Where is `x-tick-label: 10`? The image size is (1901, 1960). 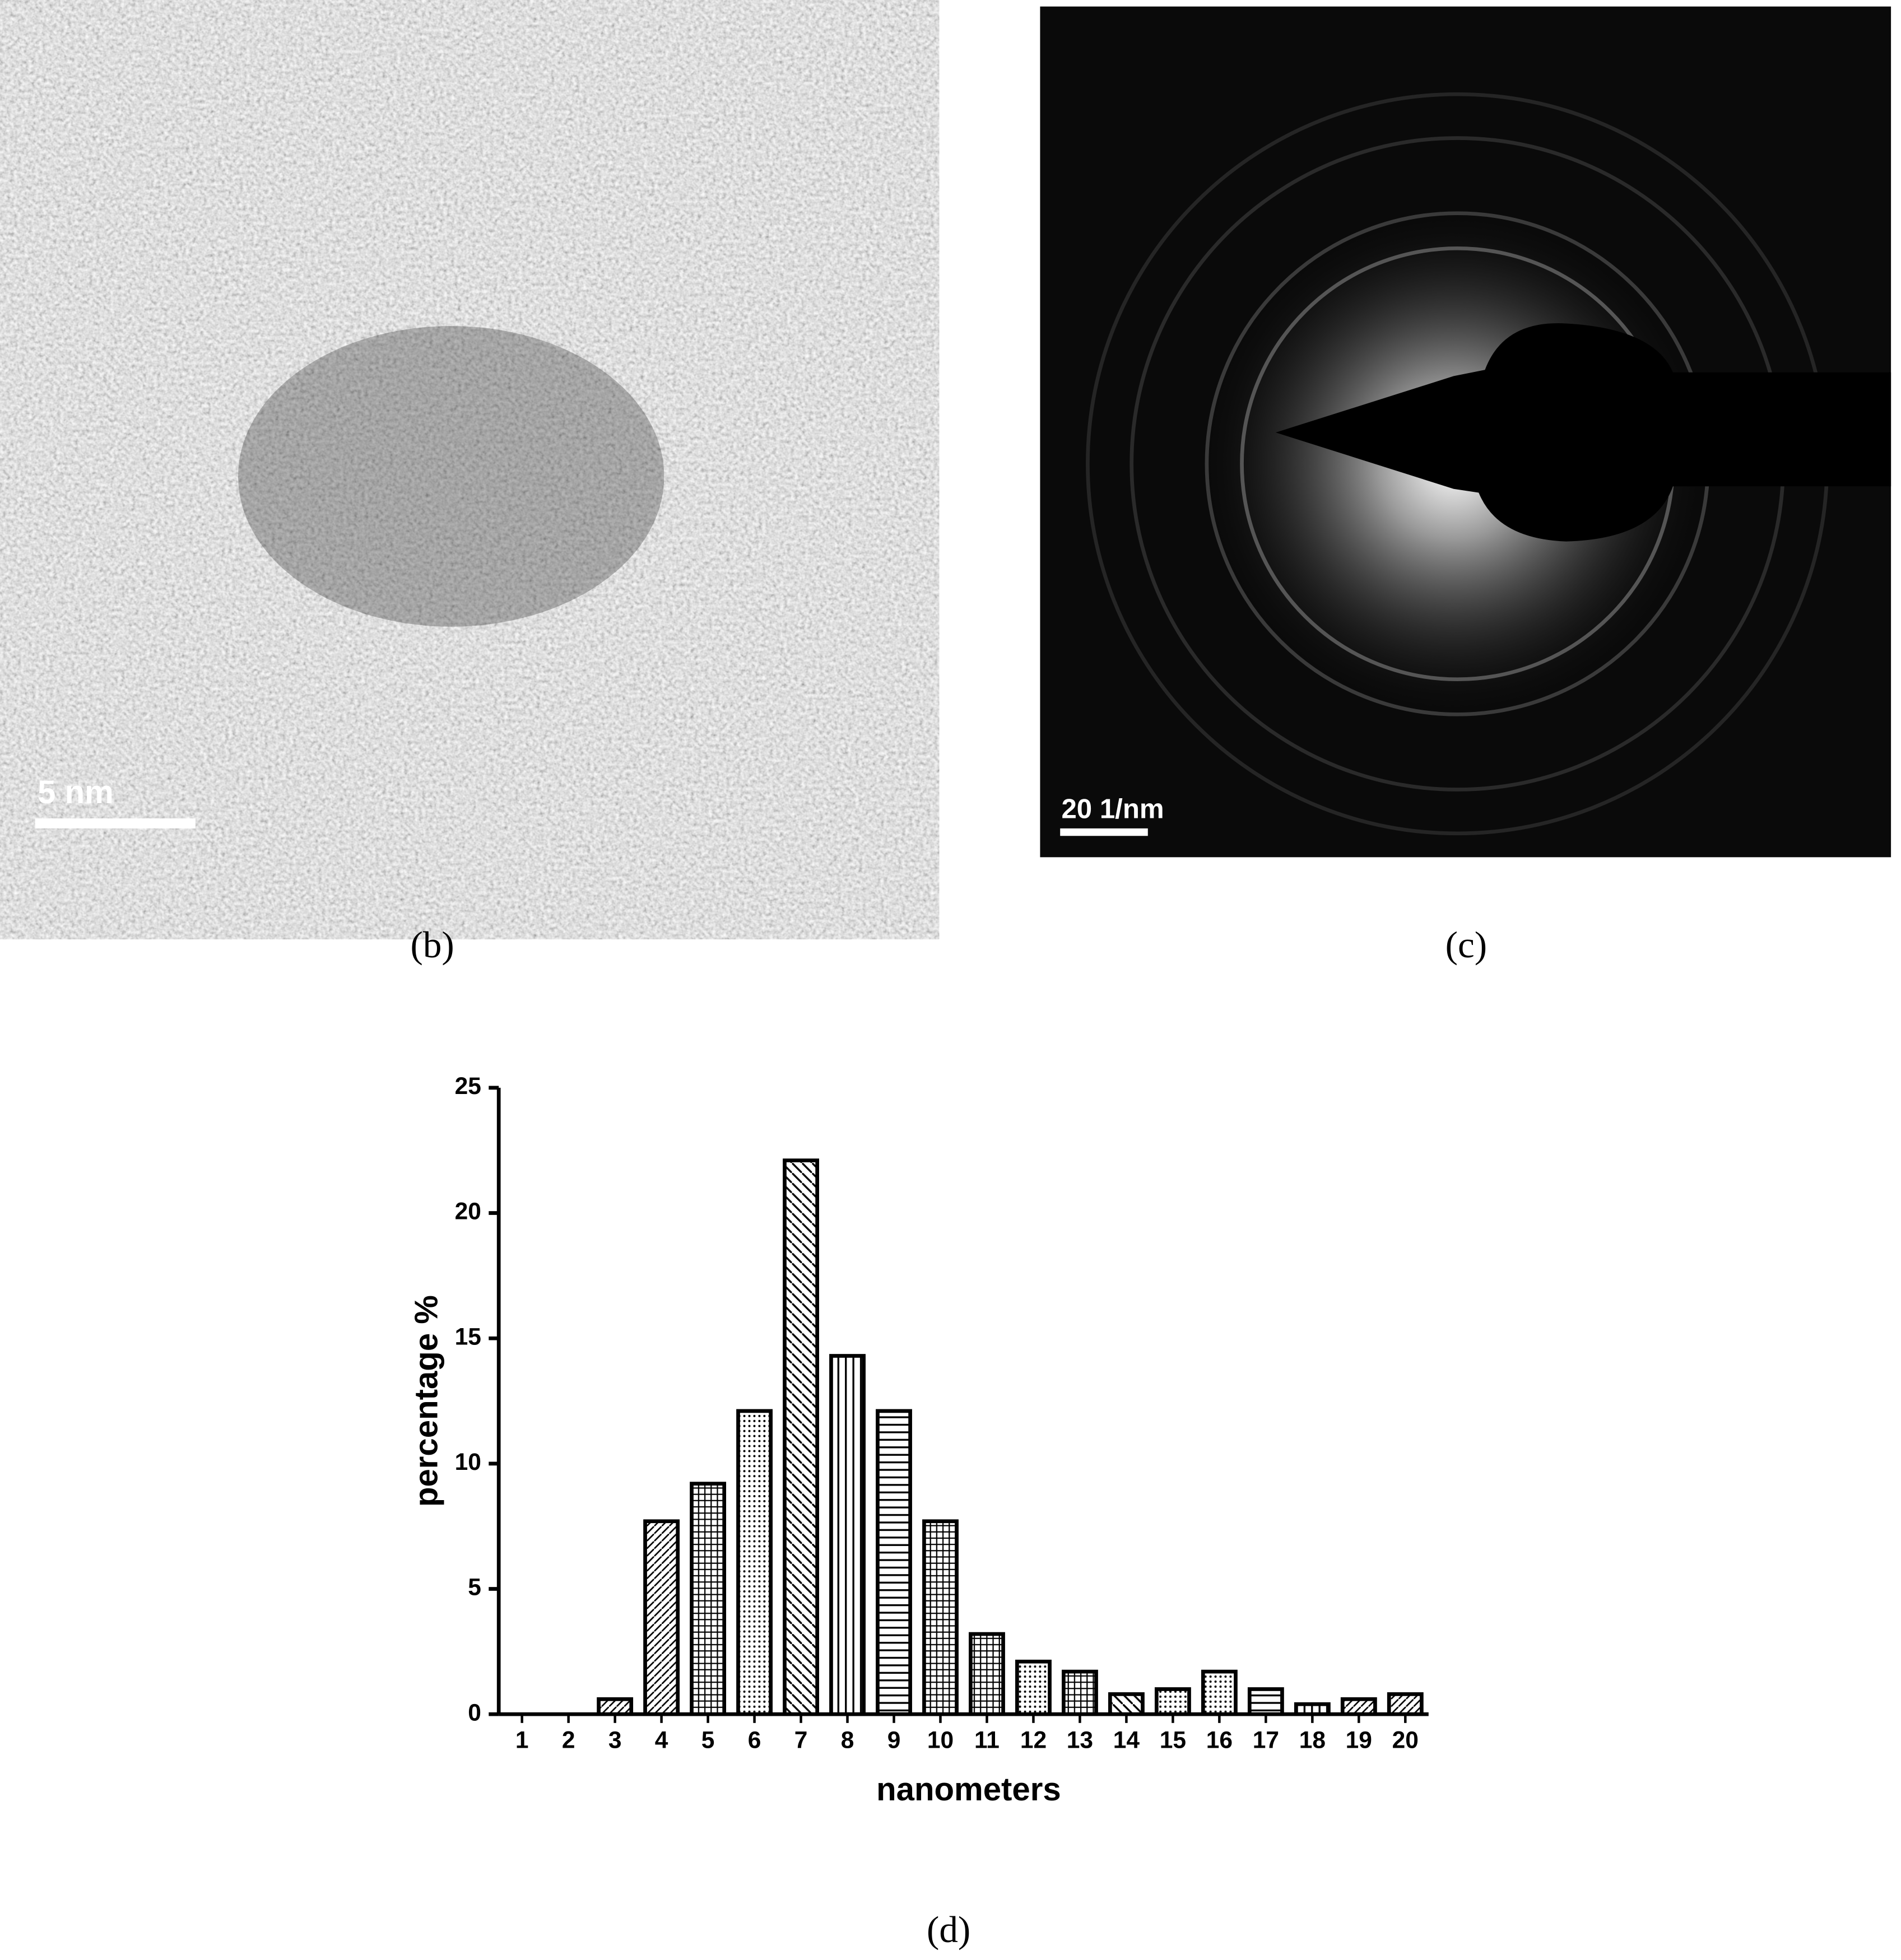 x-tick-label: 10 is located at coordinates (940, 1741).